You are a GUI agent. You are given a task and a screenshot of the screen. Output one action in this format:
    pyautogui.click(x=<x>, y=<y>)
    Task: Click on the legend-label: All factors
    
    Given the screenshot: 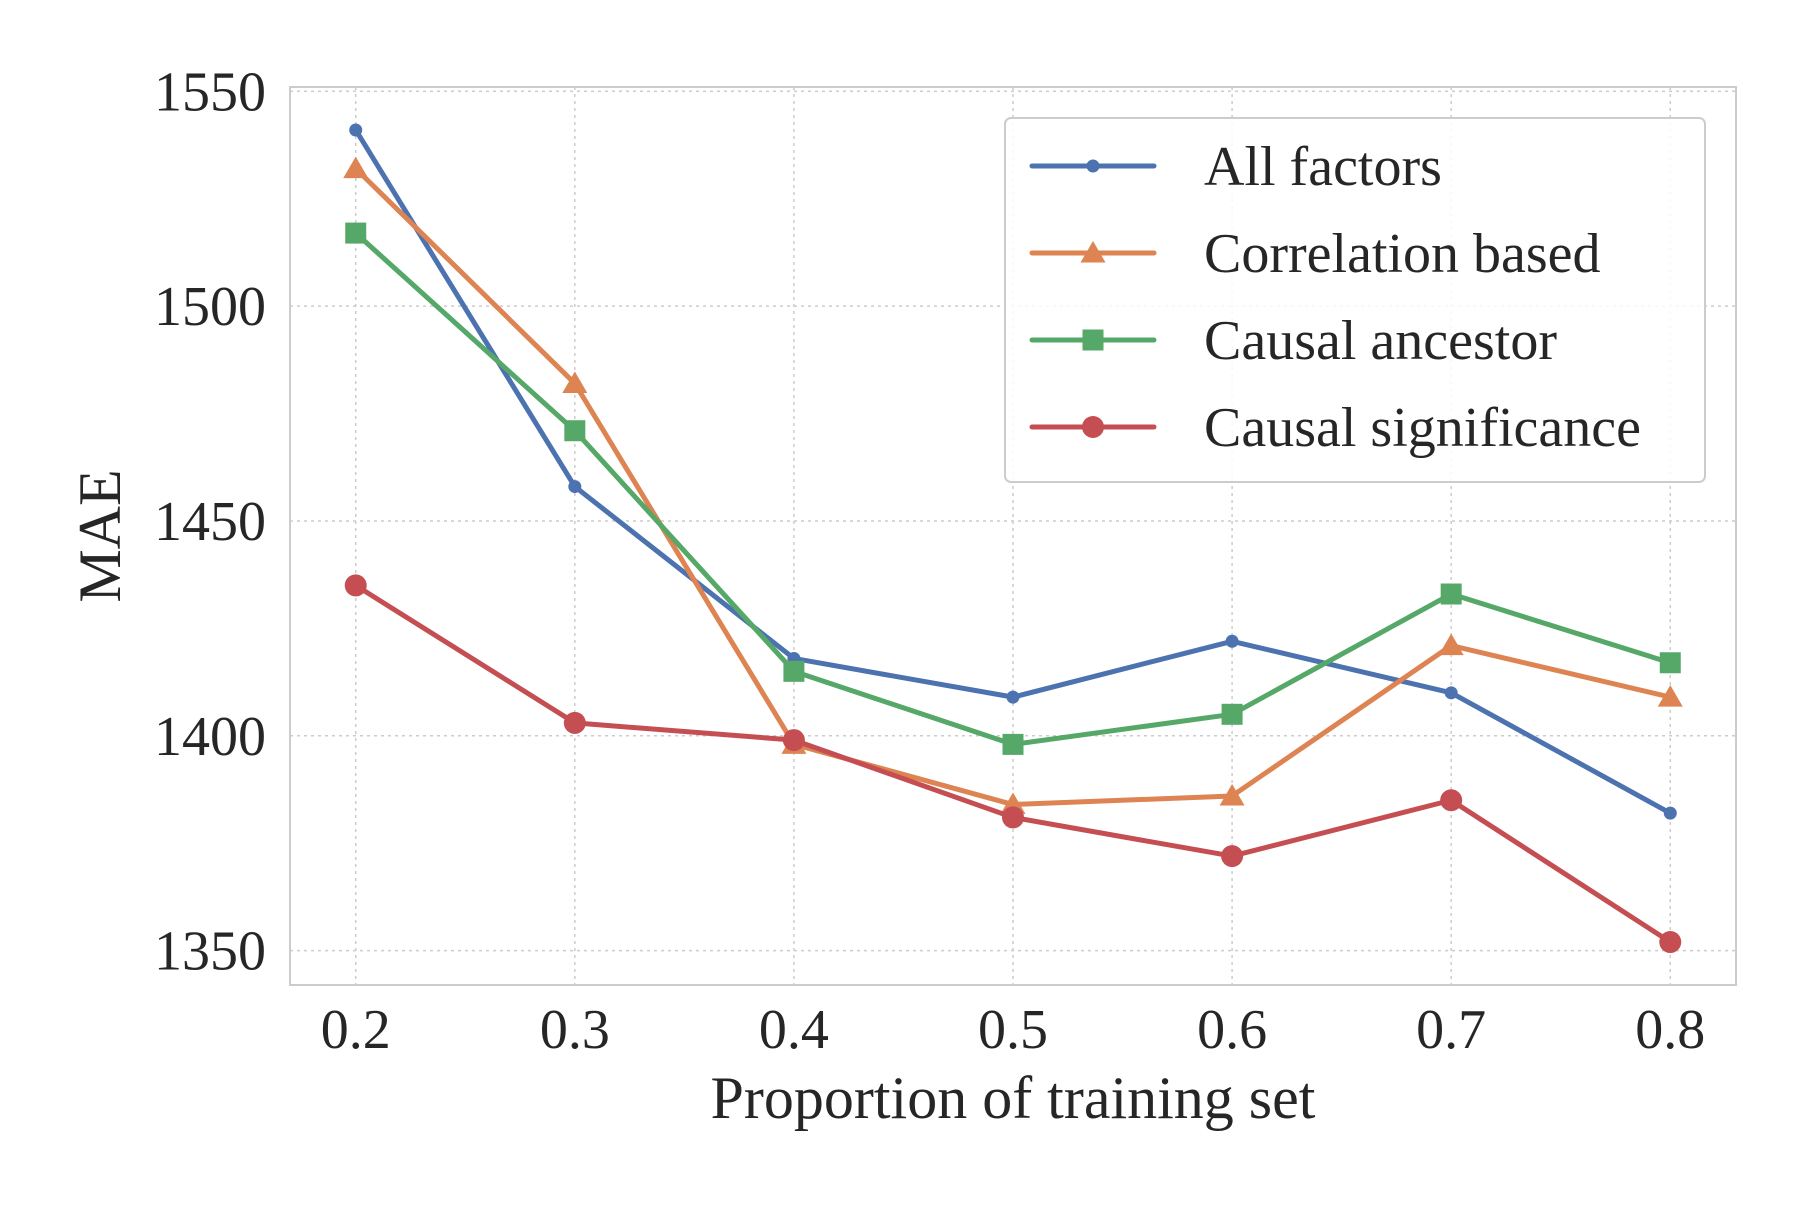 What is the action you would take?
    pyautogui.click(x=1323, y=167)
    